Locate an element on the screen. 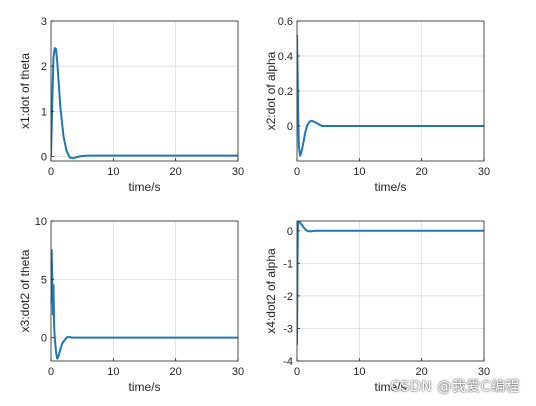 This screenshot has height=406, width=536. y-axis-label: x1:dot of theta is located at coordinates (25, 91).